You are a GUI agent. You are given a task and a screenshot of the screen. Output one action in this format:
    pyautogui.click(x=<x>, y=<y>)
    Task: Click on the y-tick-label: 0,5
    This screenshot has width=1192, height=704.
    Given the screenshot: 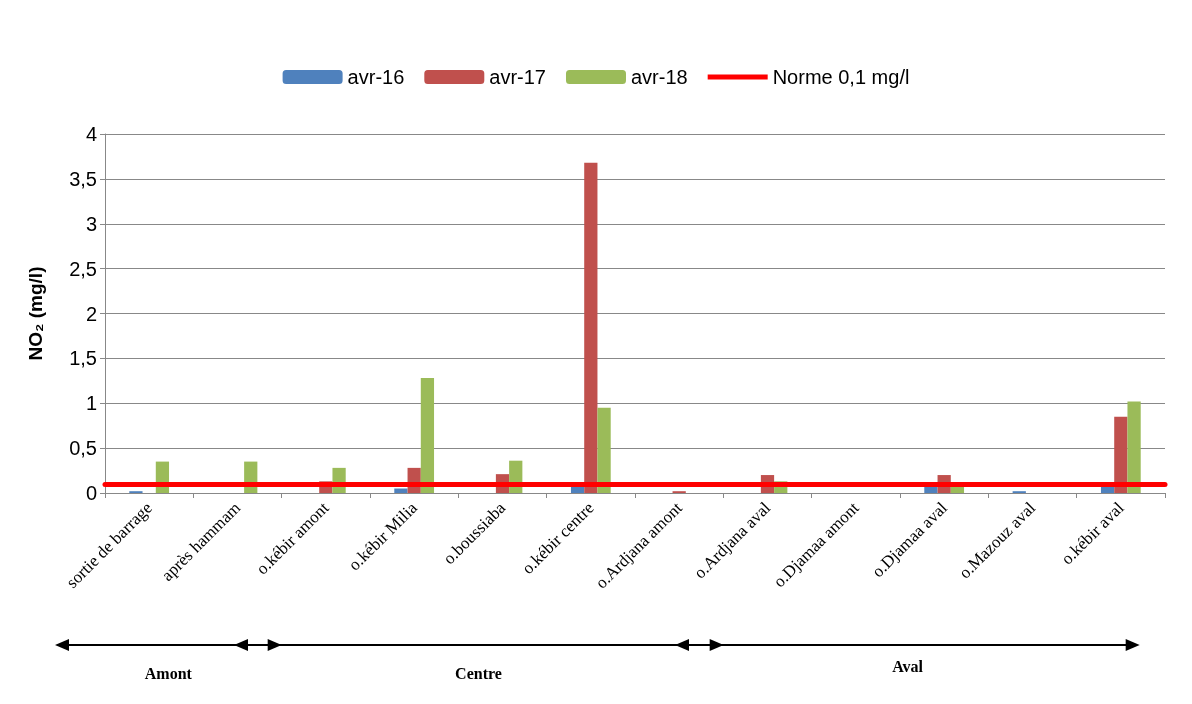 What is the action you would take?
    pyautogui.click(x=83, y=448)
    